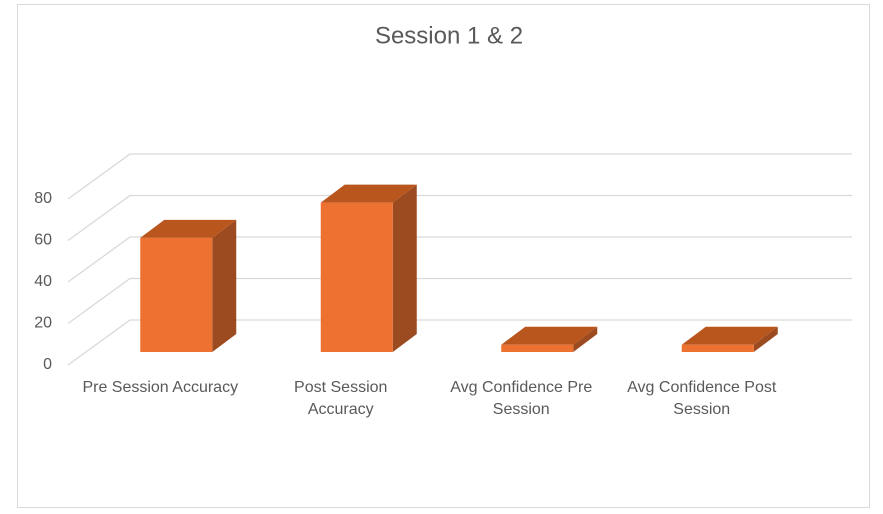 This screenshot has width=883, height=514. Describe the element at coordinates (43, 240) in the screenshot. I see `y-tick-label: 60` at that location.